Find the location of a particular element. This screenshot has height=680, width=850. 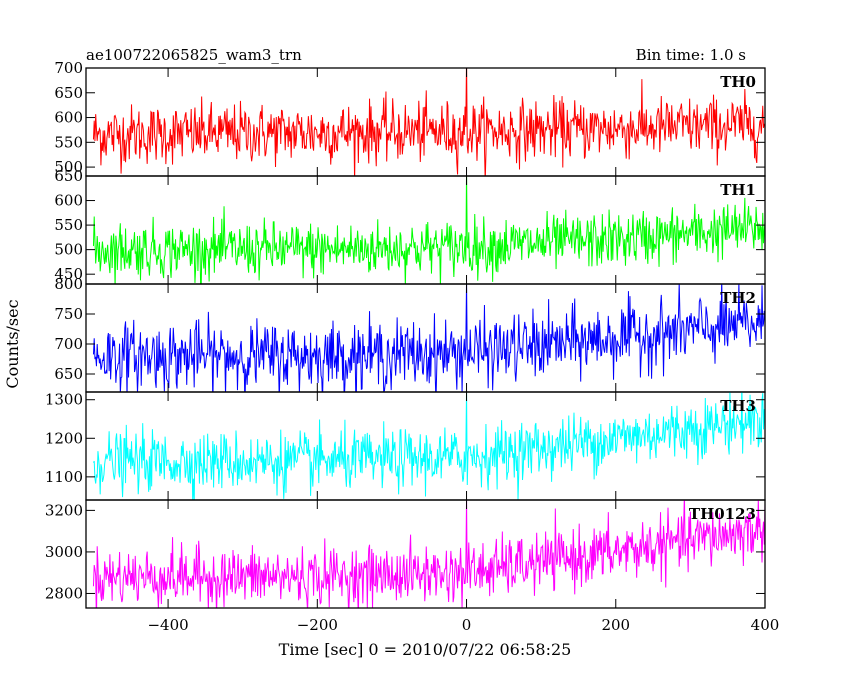

y-tick-label: 1100 is located at coordinates (64, 477).